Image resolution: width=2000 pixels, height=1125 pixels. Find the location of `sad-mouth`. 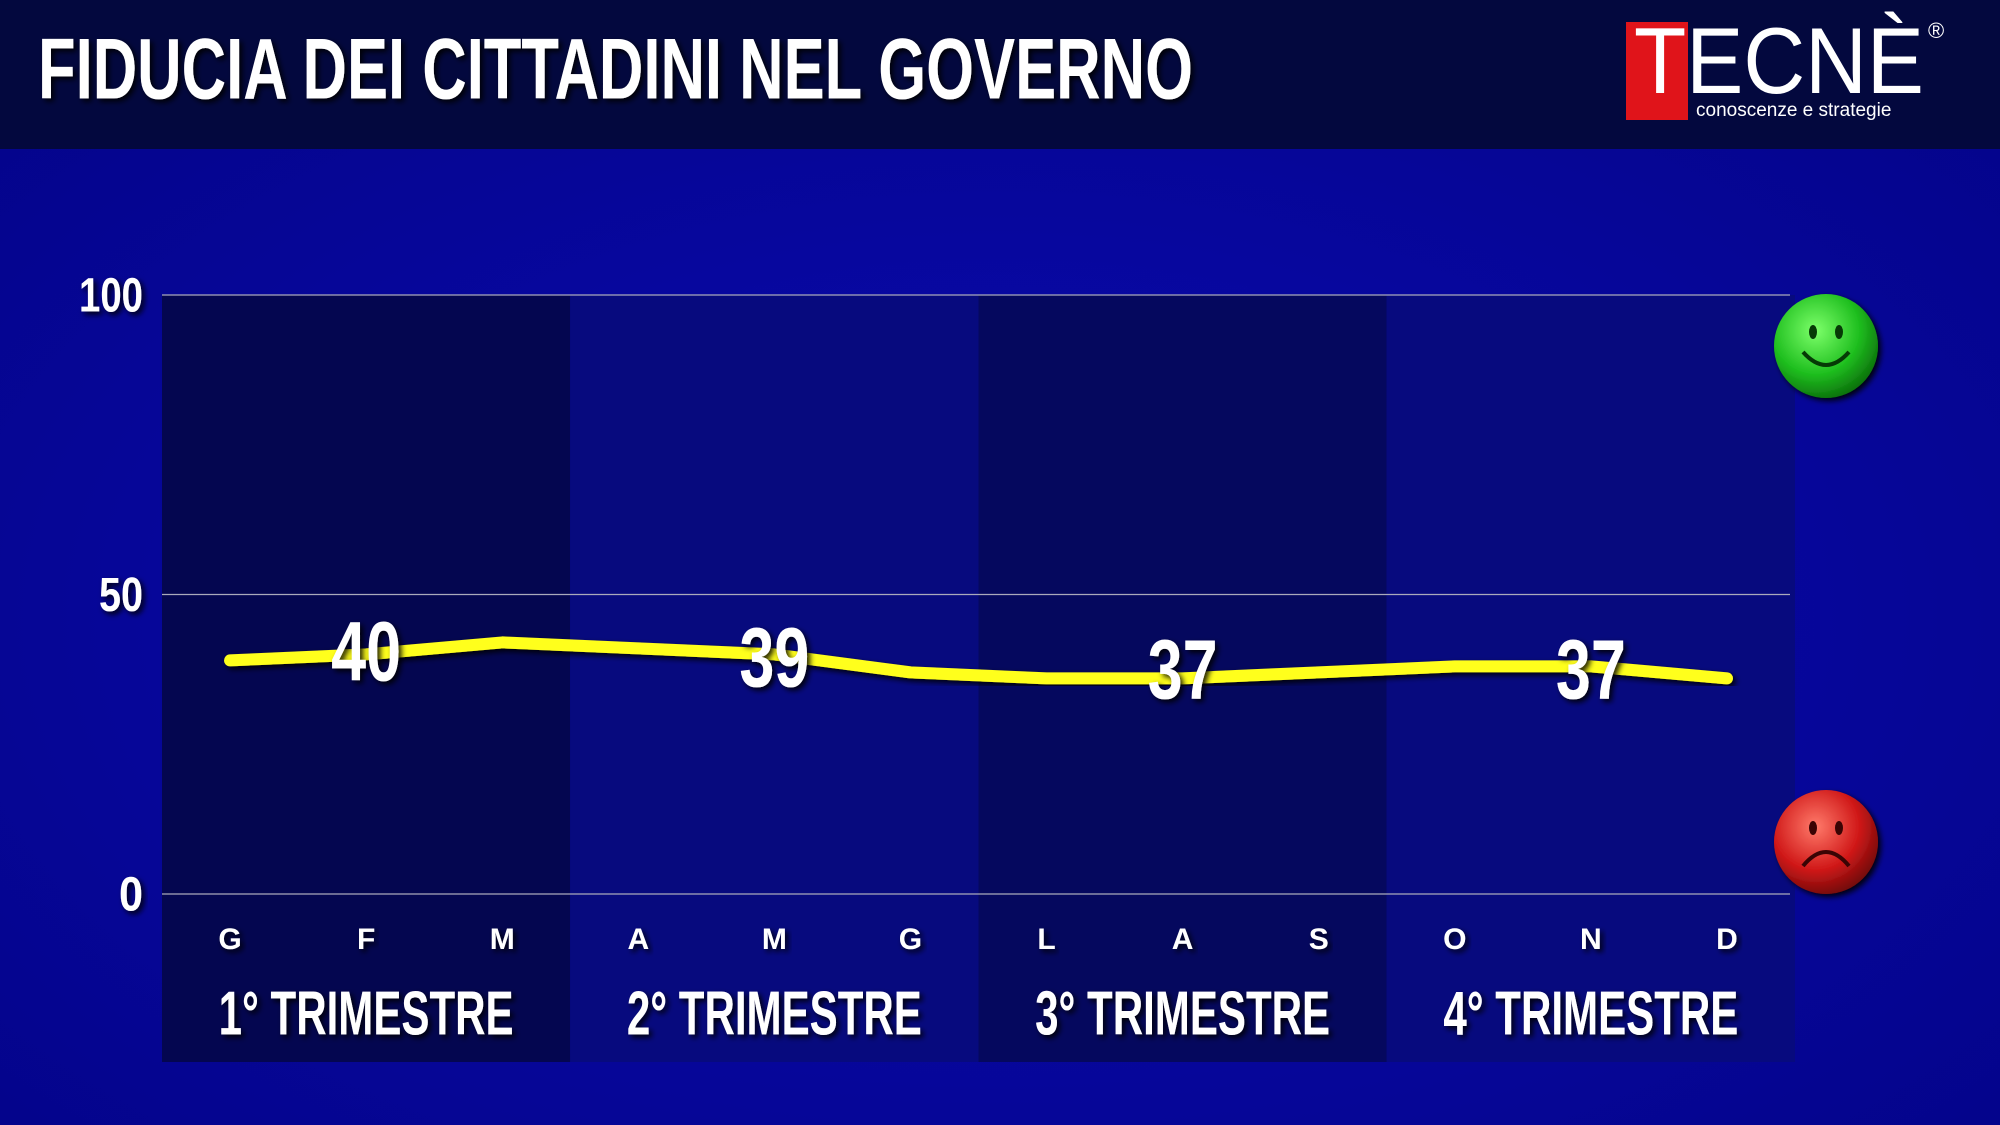

sad-mouth is located at coordinates (1826, 859).